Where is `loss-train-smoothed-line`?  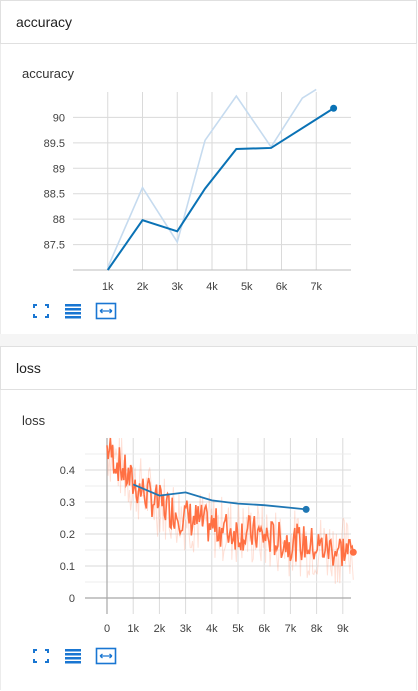 loss-train-smoothed-line is located at coordinates (230, 502).